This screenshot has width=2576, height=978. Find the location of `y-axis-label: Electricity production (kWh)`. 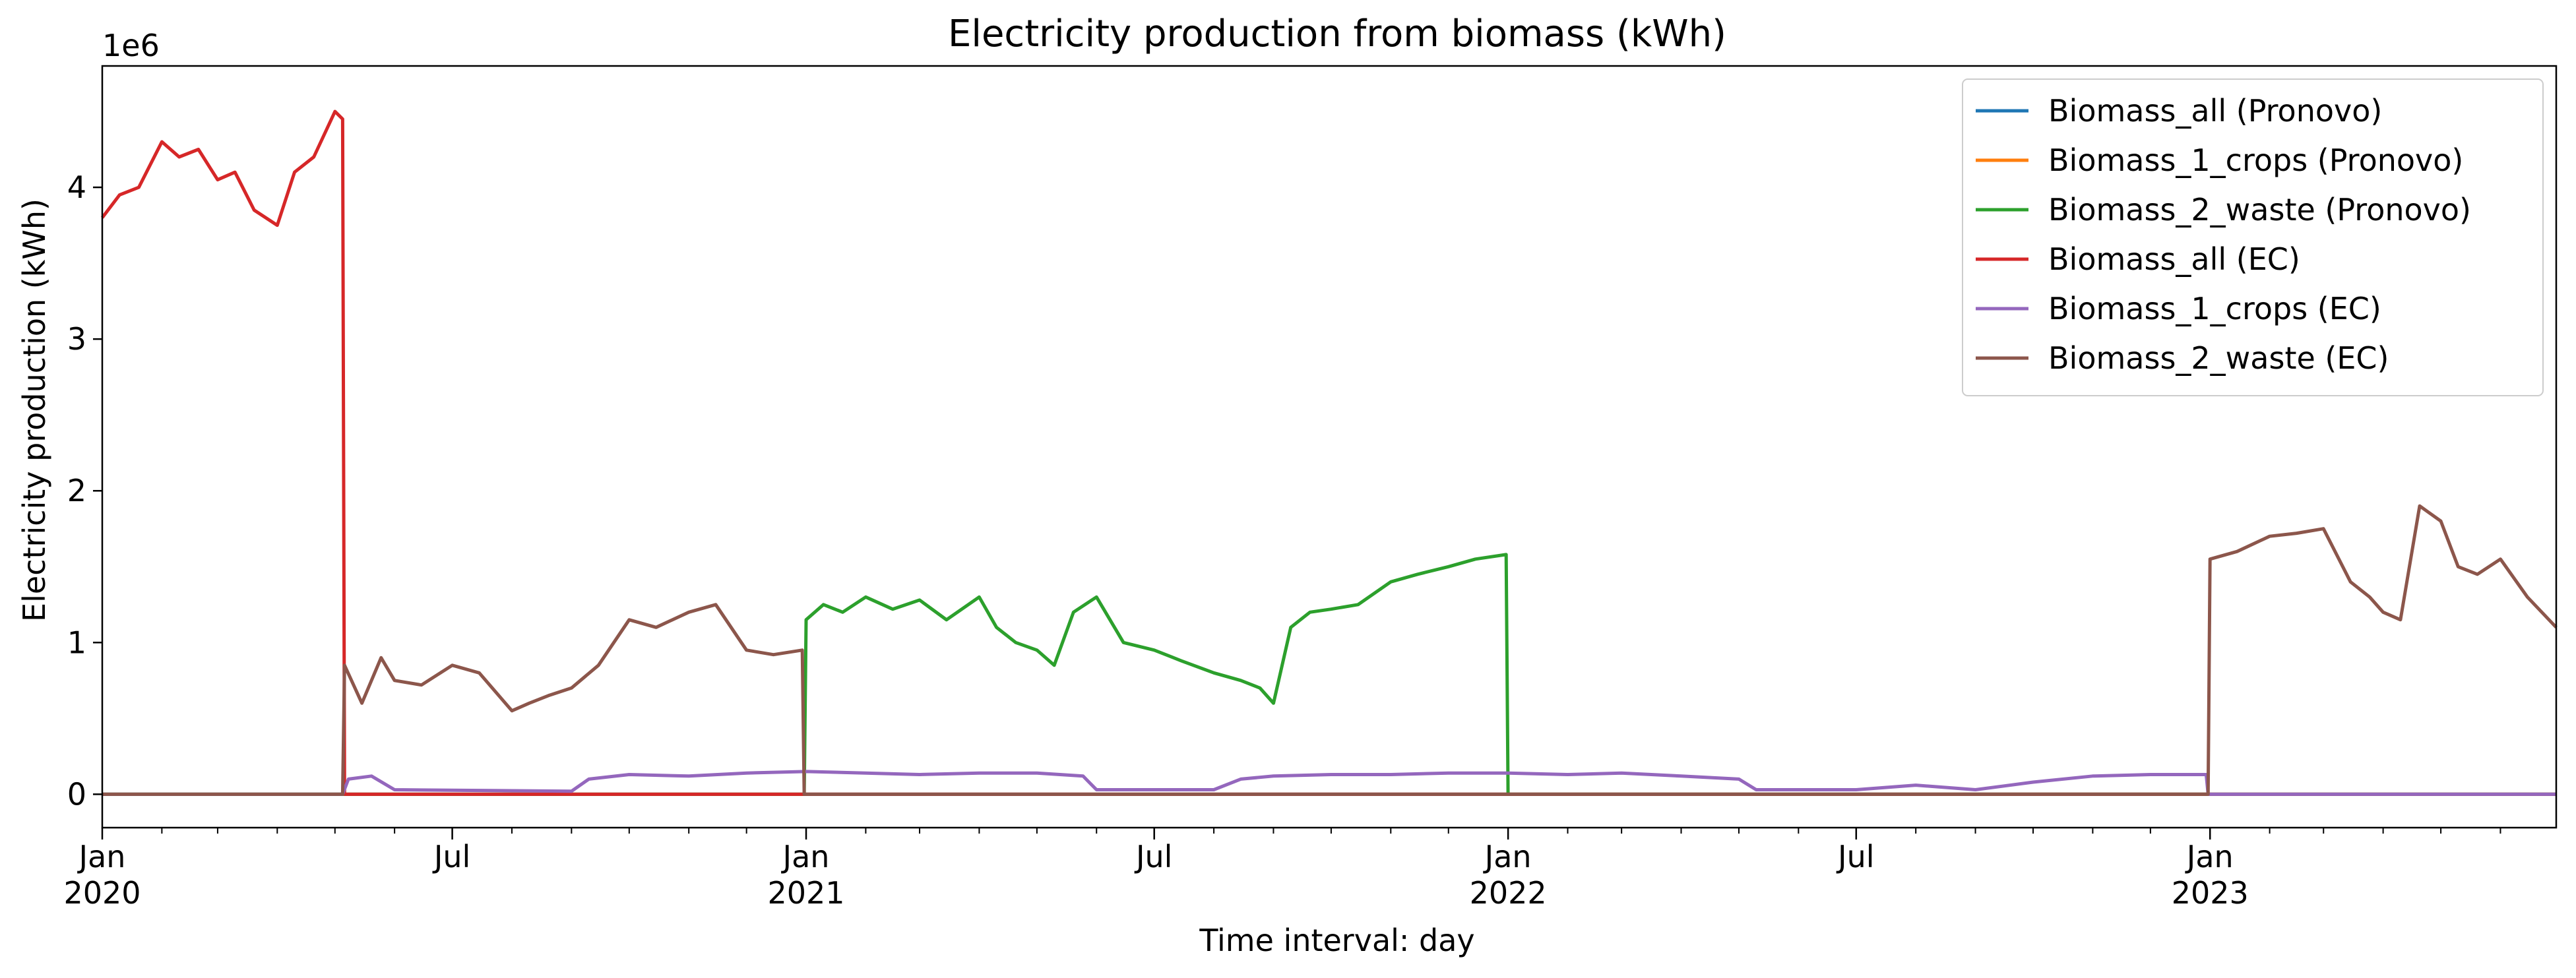

y-axis-label: Electricity production (kWh) is located at coordinates (34, 410).